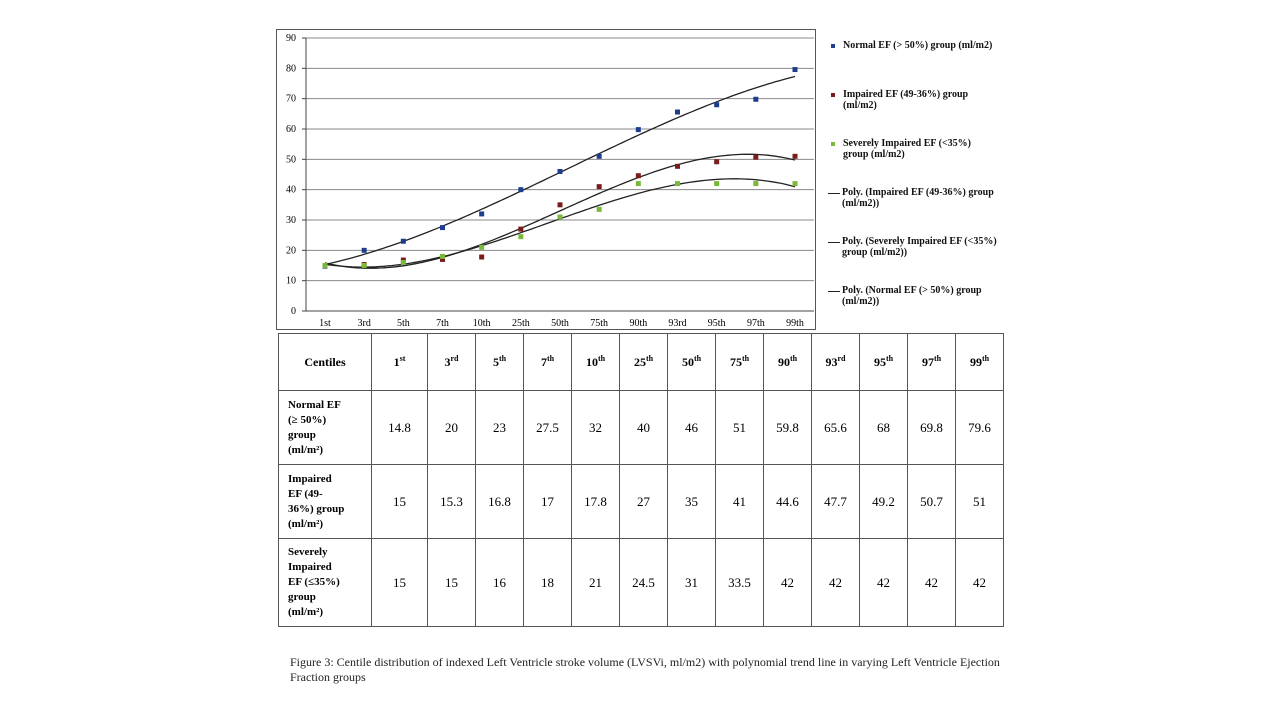 The image size is (1280, 720). What do you see at coordinates (691, 427) in the screenshot?
I see `table-cell: 46` at bounding box center [691, 427].